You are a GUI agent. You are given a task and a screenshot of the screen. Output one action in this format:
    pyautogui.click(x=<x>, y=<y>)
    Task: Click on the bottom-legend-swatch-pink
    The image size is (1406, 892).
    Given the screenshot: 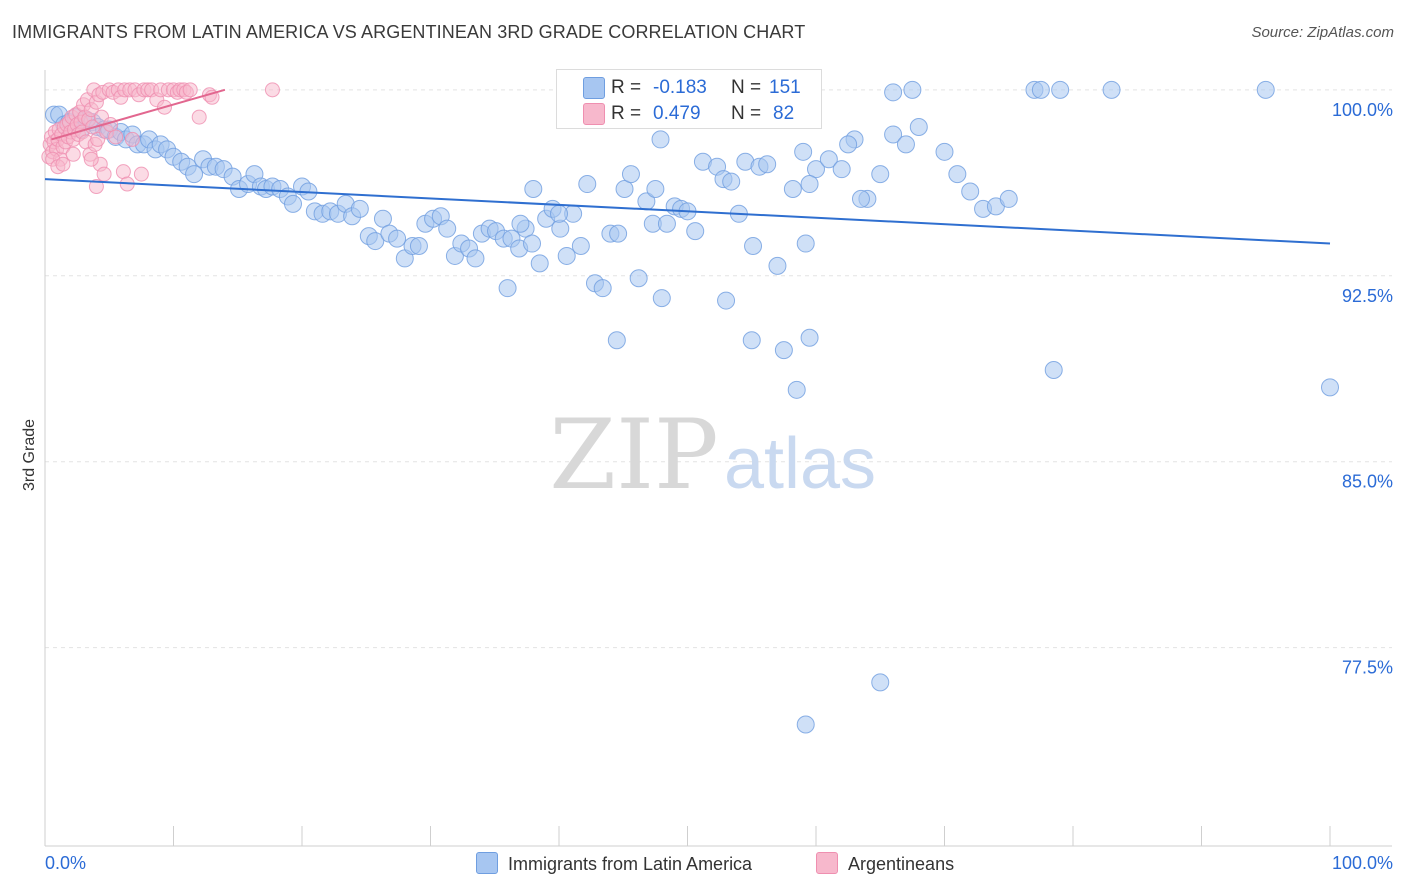 What is the action you would take?
    pyautogui.click(x=827, y=863)
    